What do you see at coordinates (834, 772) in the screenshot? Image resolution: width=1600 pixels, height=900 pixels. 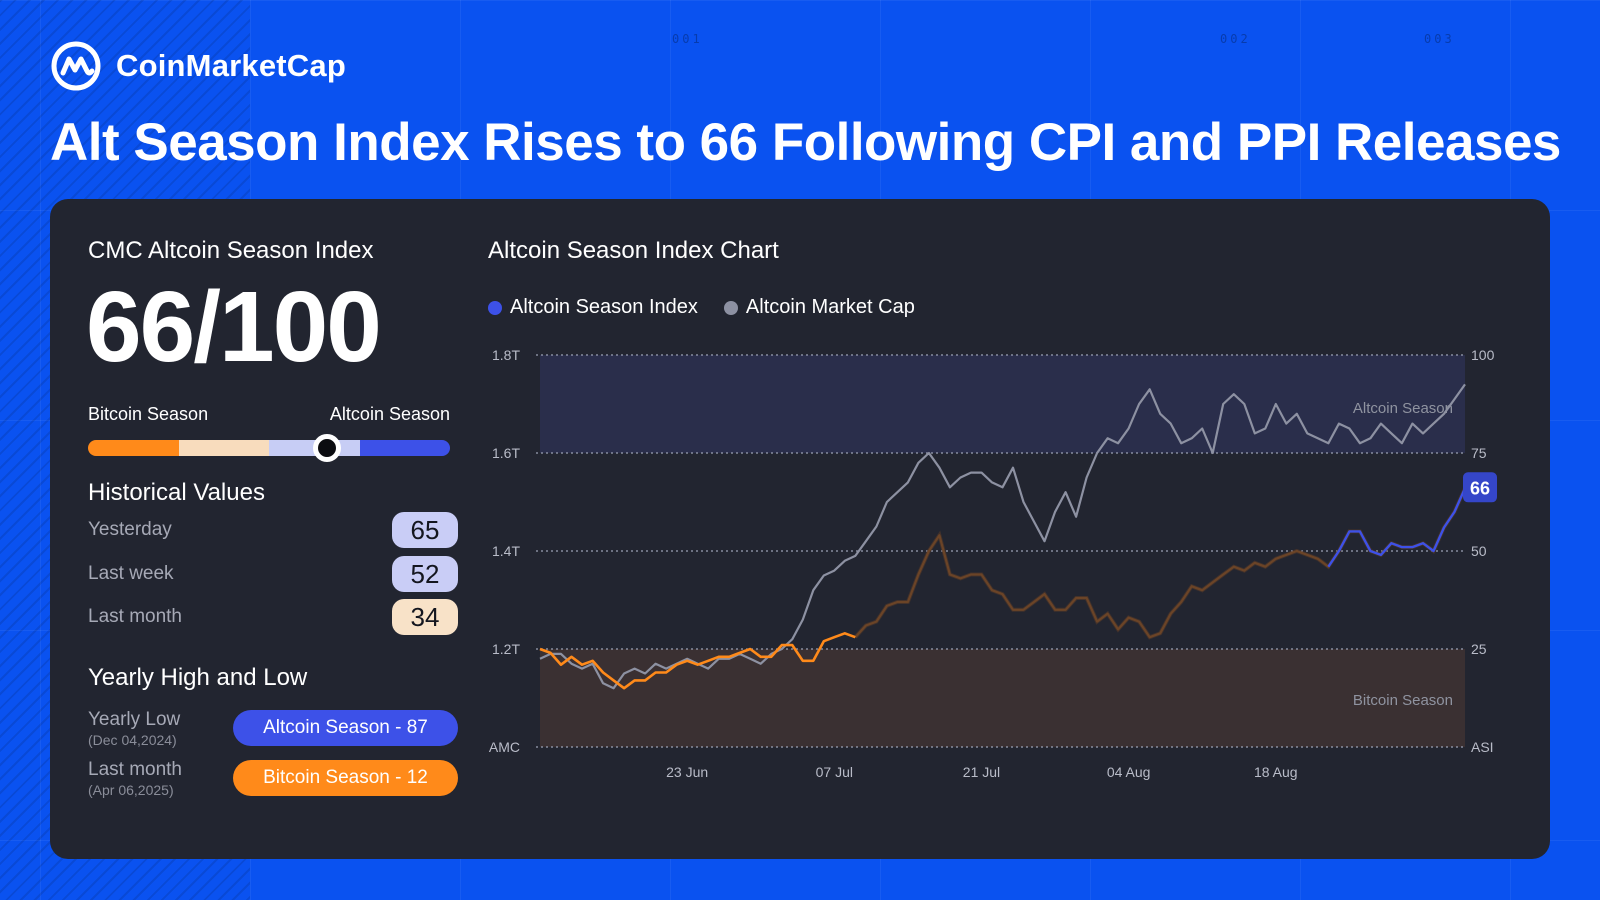 I see `x-tick-label: 07 Jul` at bounding box center [834, 772].